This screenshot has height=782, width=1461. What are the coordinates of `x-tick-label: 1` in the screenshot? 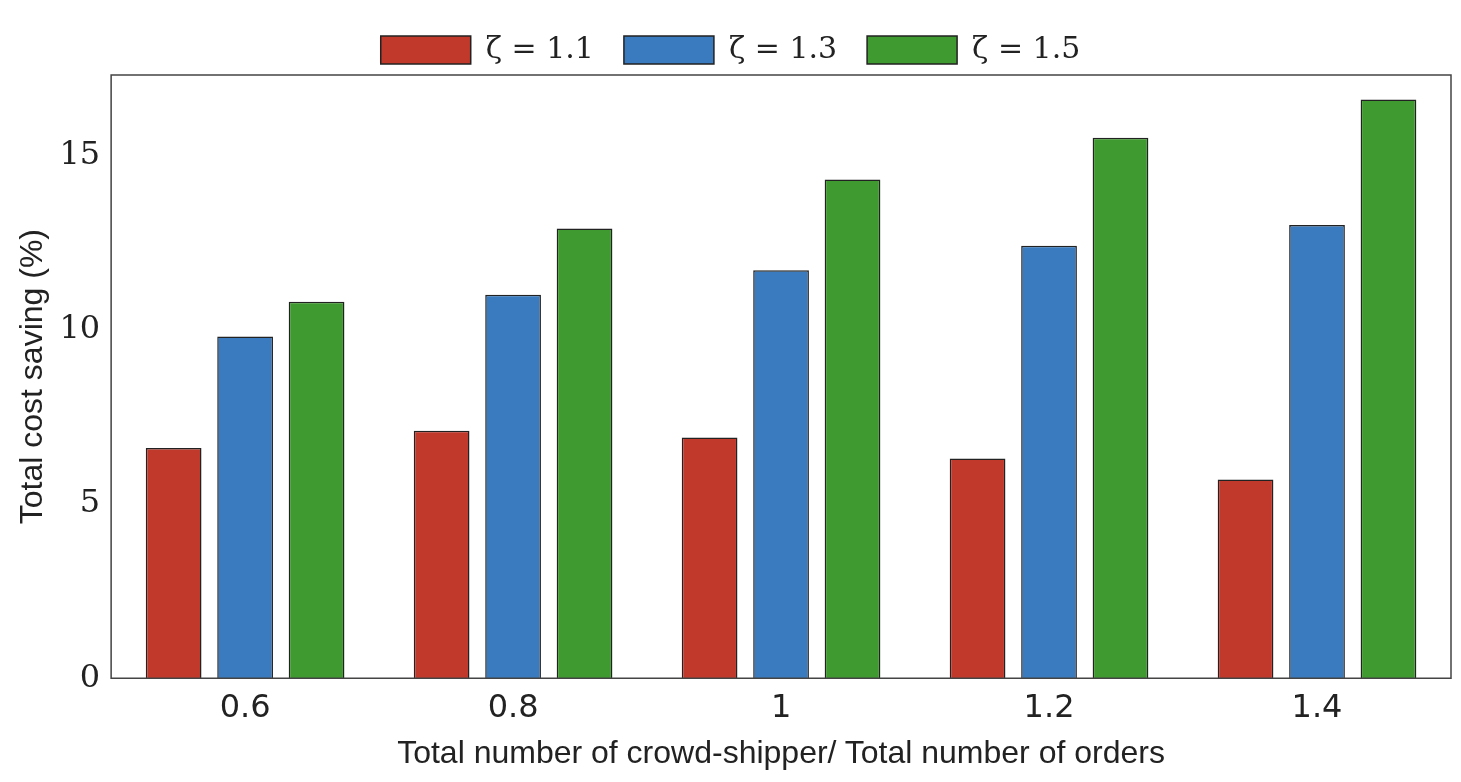 It's located at (781, 705).